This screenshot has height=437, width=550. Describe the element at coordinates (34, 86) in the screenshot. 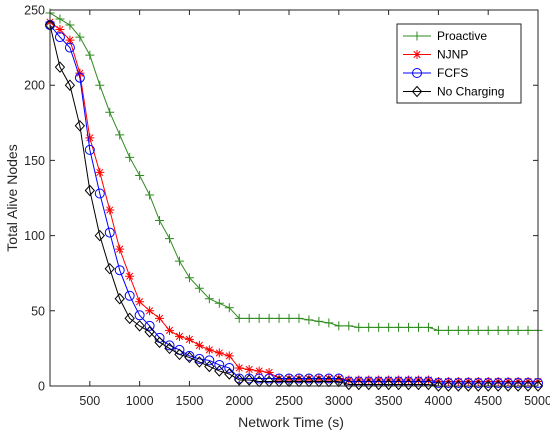

I see `y-tick-label: 200` at that location.